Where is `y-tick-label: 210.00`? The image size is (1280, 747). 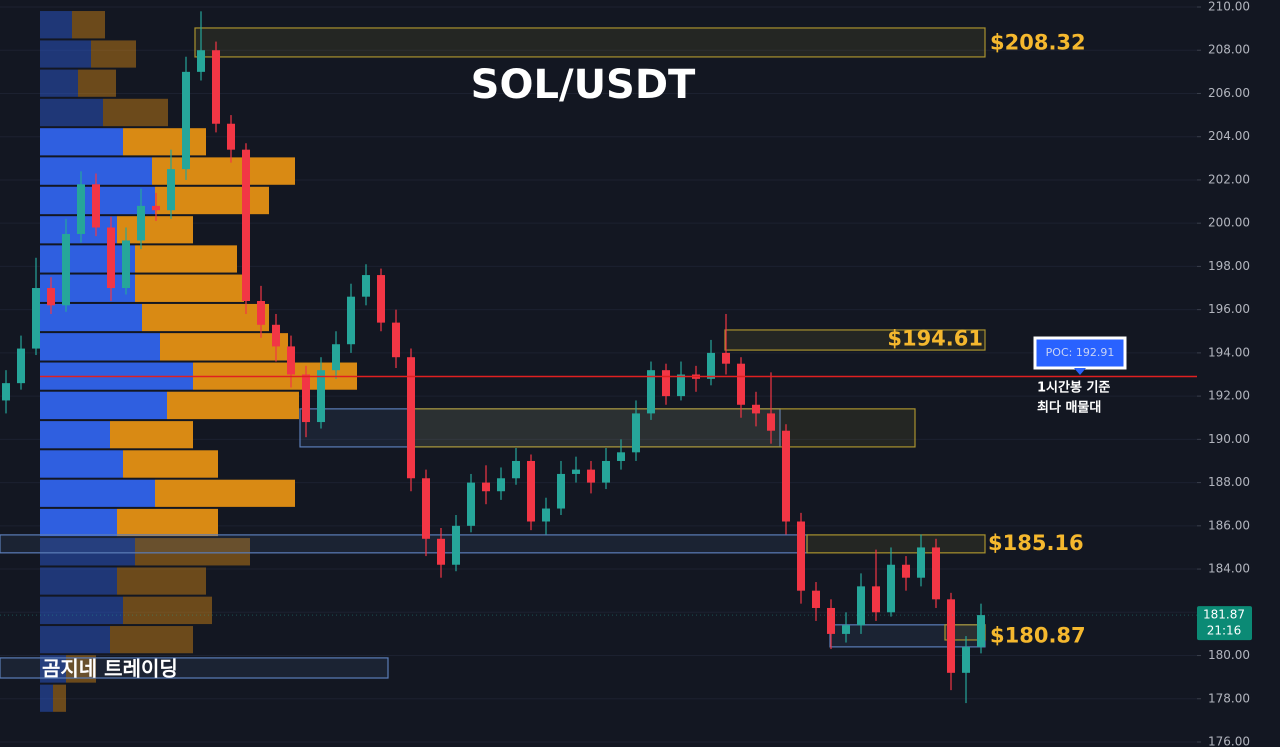 y-tick-label: 210.00 is located at coordinates (1229, 7).